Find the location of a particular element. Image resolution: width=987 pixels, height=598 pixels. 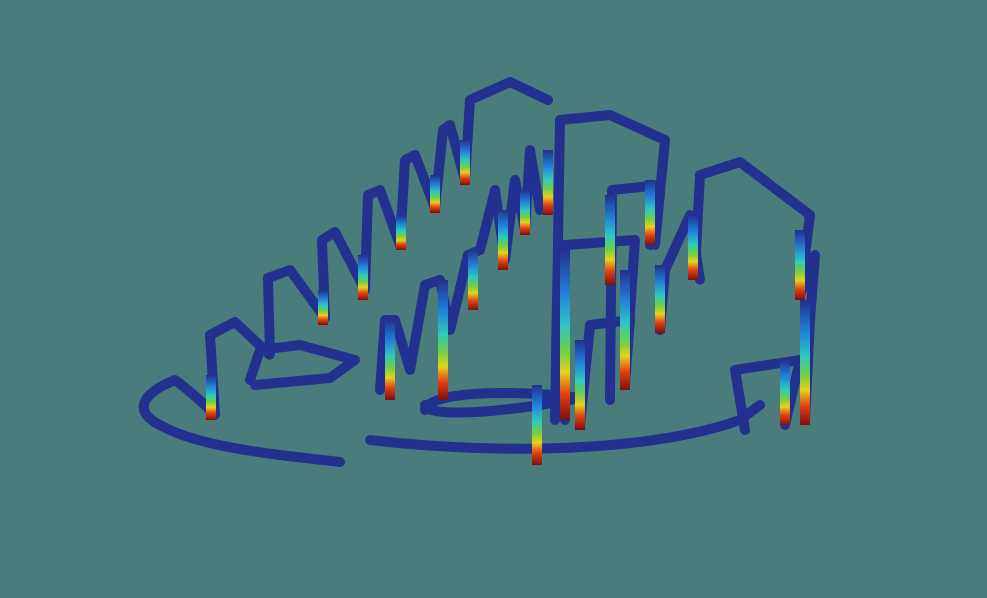

tower-g is located at coordinates (767, 395).